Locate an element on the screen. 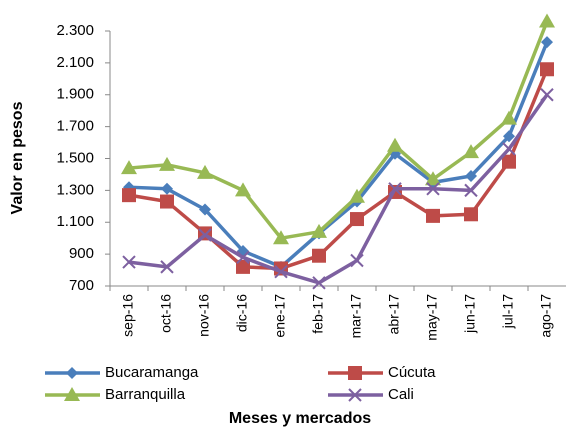  x-tick-label: jun-17 is located at coordinates (470, 314).